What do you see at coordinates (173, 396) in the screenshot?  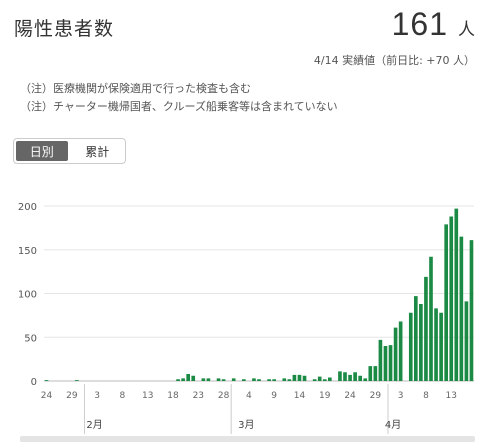 I see `x-tick-label: 18` at bounding box center [173, 396].